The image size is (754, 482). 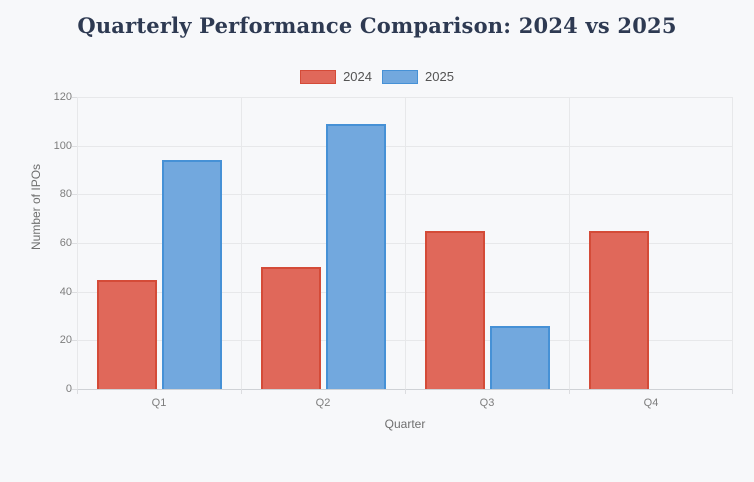 What do you see at coordinates (400, 76) in the screenshot?
I see `legend-swatch-2025` at bounding box center [400, 76].